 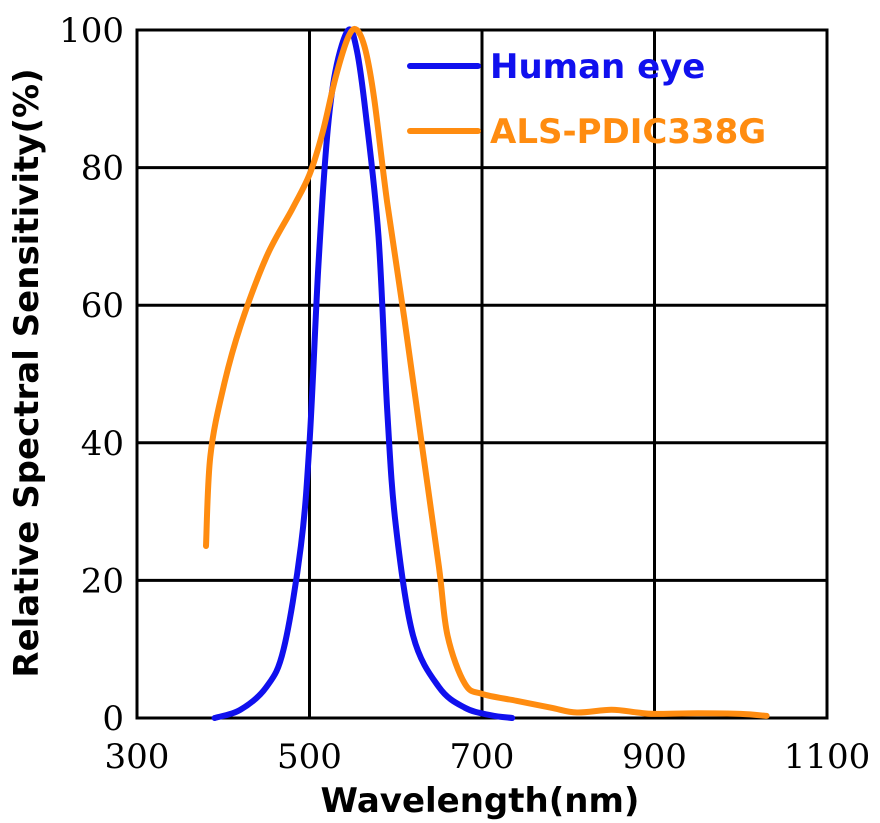 What do you see at coordinates (654, 757) in the screenshot?
I see `x-tick-label: 900` at bounding box center [654, 757].